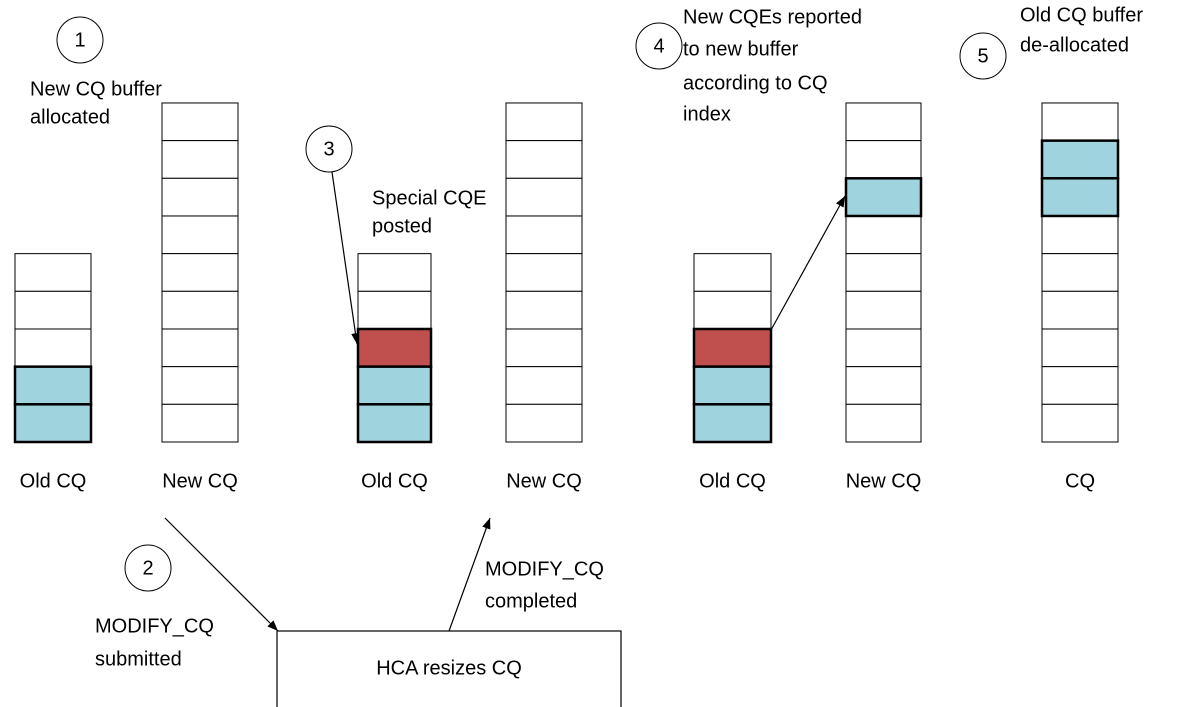 The width and height of the screenshot is (1196, 707). I want to click on step-text: New CQ buffer, so click(96, 89).